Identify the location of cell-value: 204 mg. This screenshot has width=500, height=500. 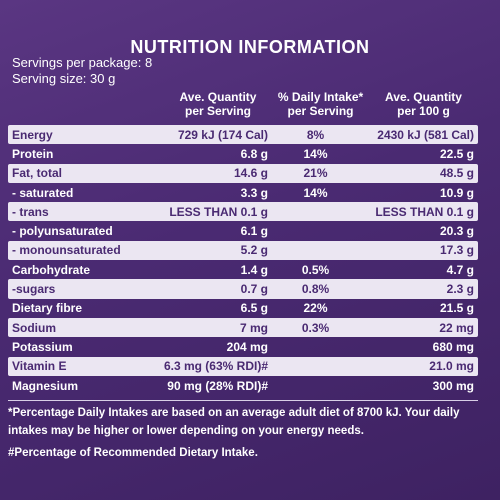
(247, 346).